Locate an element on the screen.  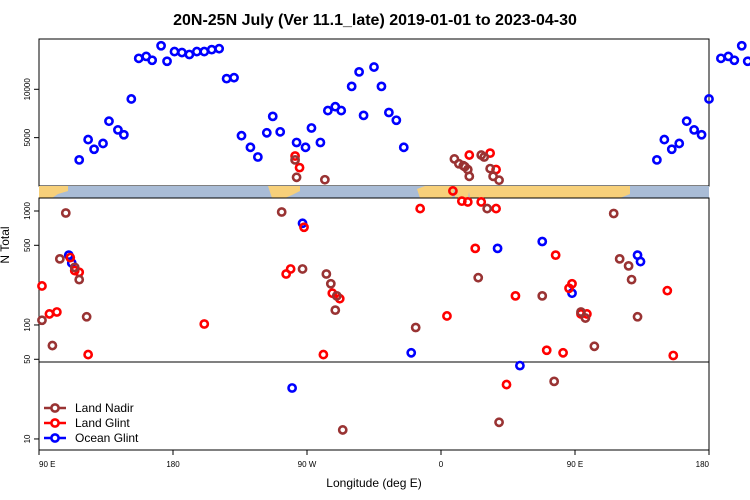
x-tick-label: 90 E is located at coordinates (47, 464).